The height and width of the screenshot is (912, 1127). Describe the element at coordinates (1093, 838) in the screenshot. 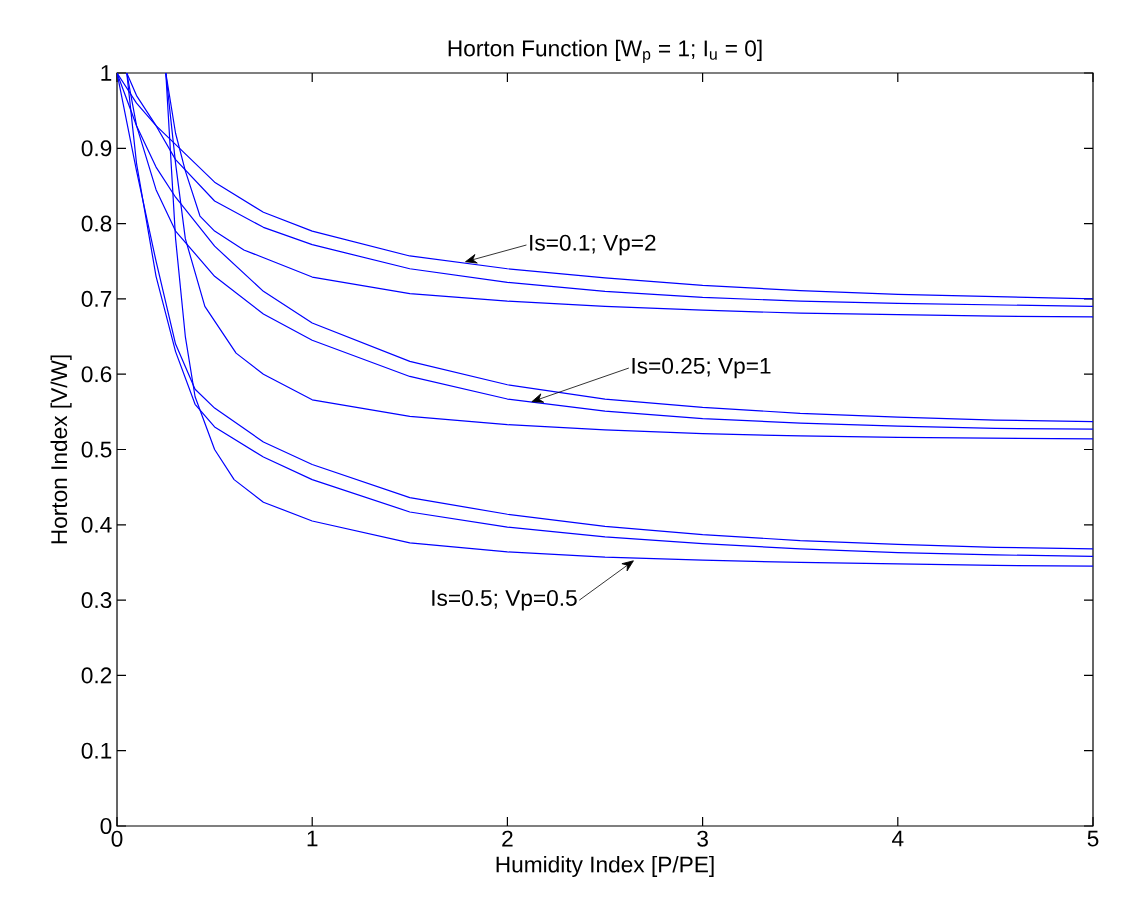

I see `x-tick-label: 5` at that location.